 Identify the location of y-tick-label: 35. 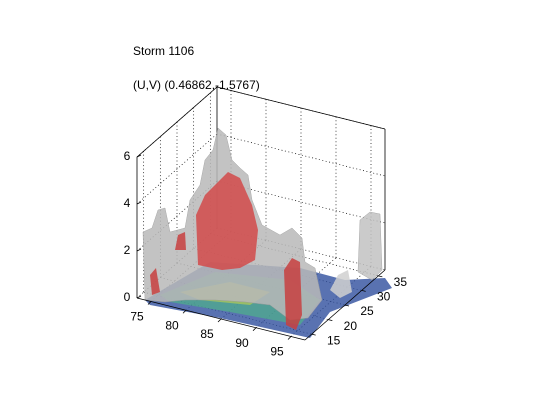
(401, 282).